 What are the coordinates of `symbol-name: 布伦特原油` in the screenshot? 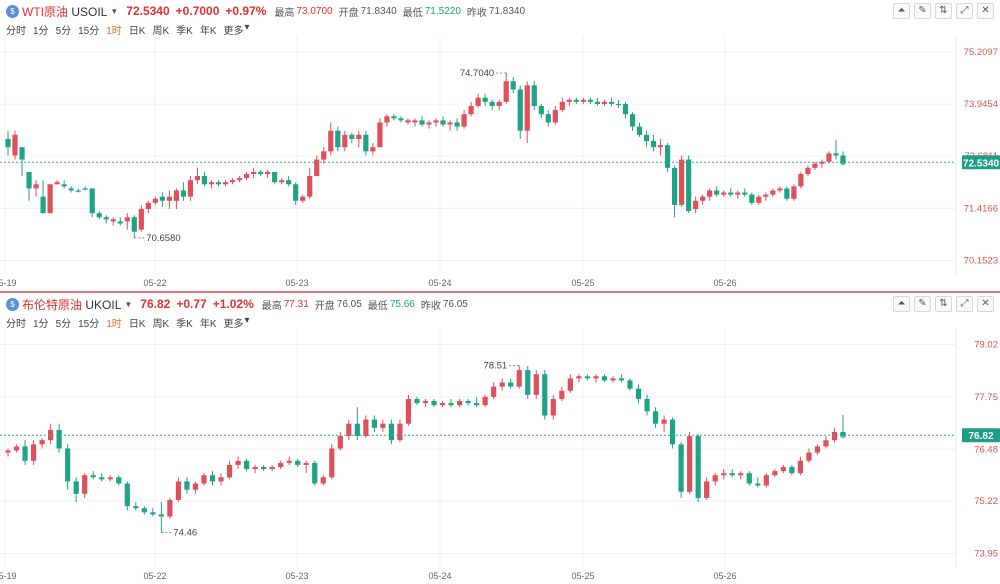 It's located at (52, 304).